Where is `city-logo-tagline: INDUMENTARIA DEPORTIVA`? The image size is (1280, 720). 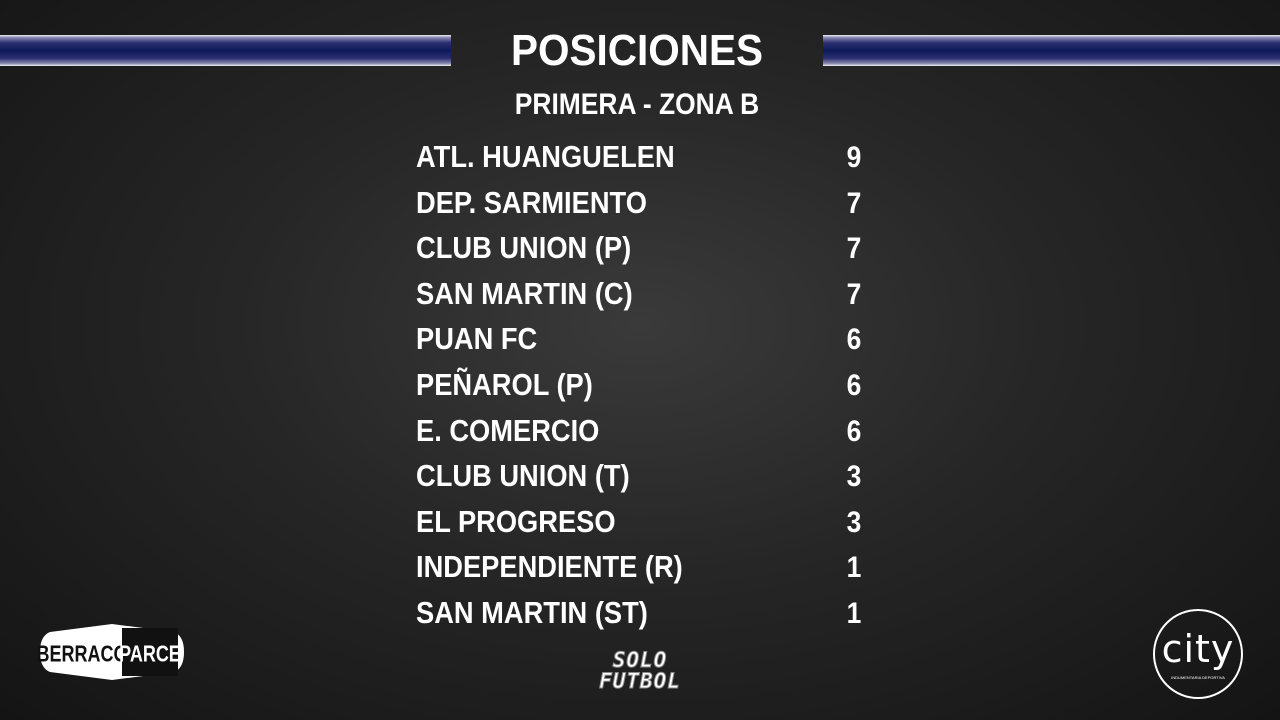
city-logo-tagline: INDUMENTARIA DEPORTIVA is located at coordinates (1198, 677).